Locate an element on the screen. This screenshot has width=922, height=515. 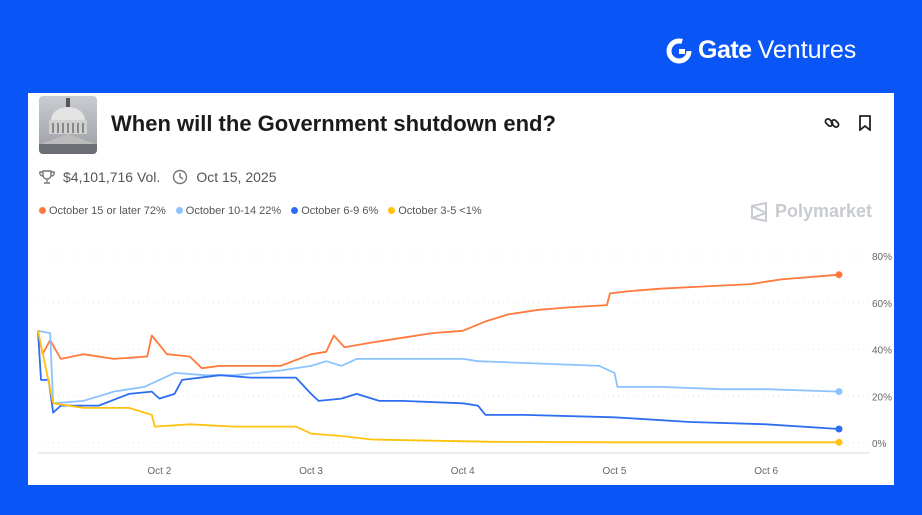
y-tick-label: 0% is located at coordinates (879, 444).